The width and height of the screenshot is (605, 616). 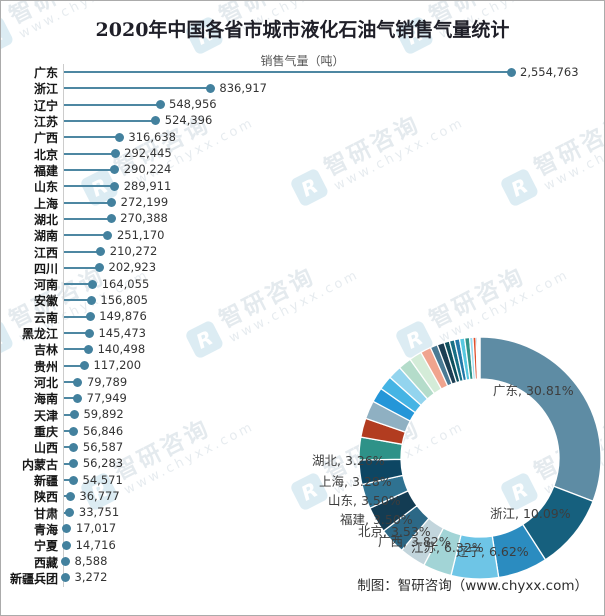 I want to click on bar-value-label: 77,949, so click(x=106, y=397).